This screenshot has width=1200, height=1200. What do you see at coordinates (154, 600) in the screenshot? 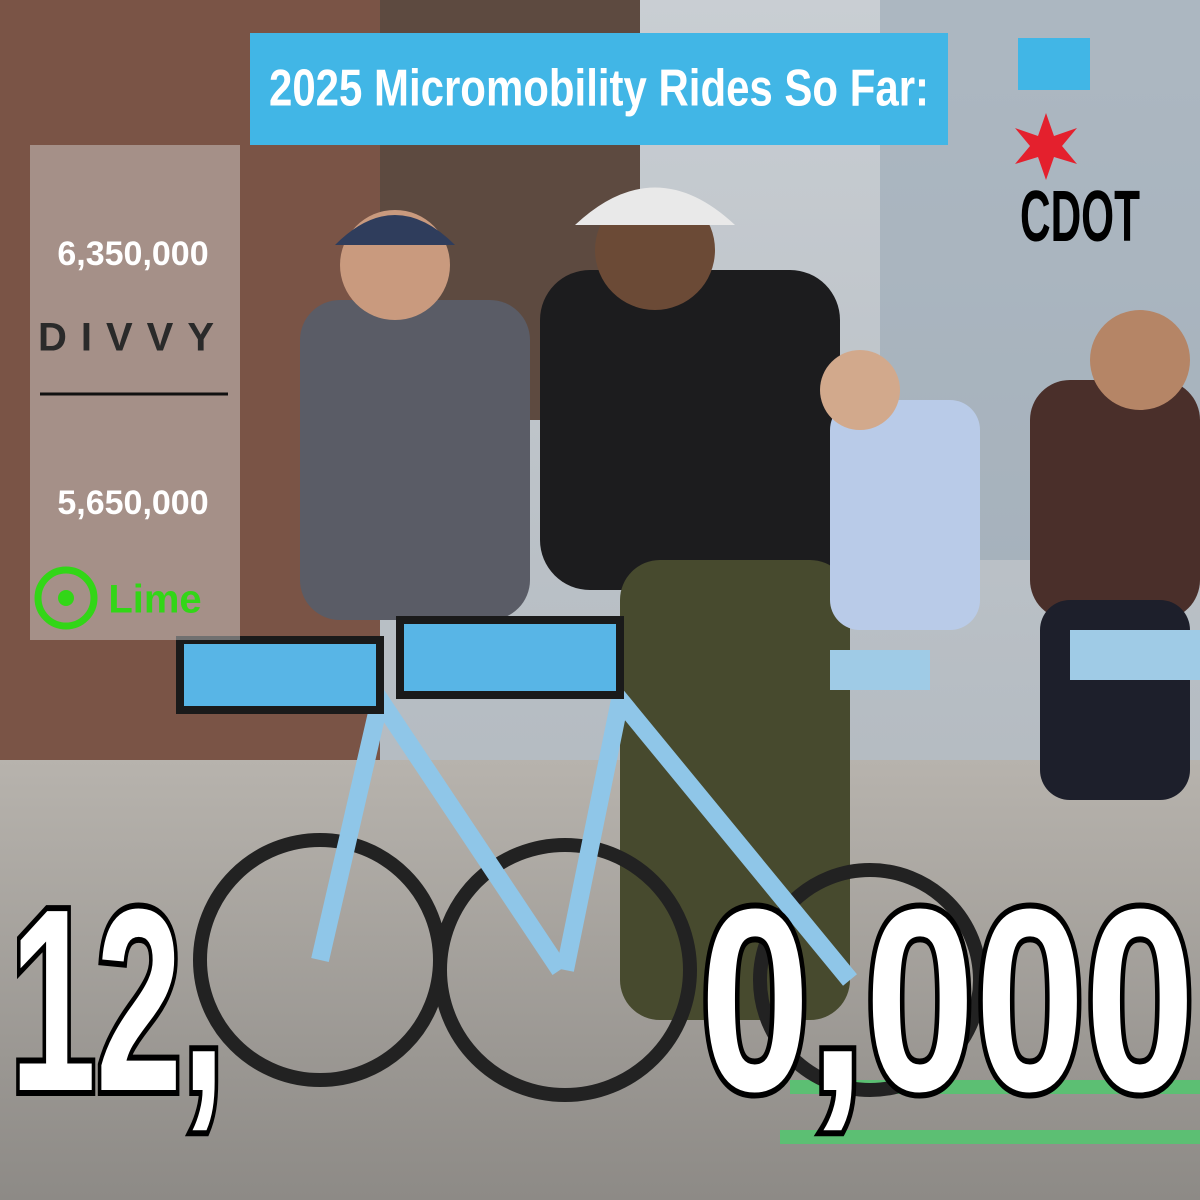
I see `provider-name: Lime` at bounding box center [154, 600].